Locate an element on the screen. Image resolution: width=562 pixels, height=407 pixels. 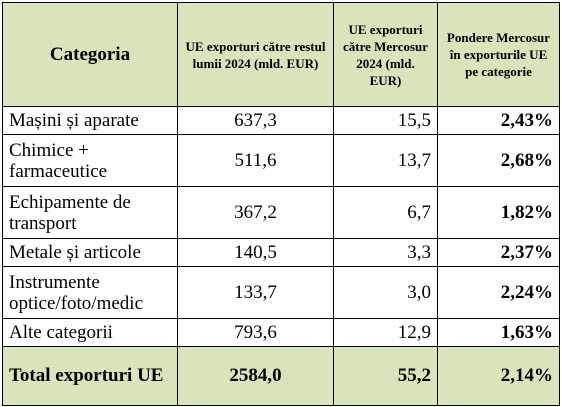
category-cell: Metale și articole is located at coordinates (90, 252).